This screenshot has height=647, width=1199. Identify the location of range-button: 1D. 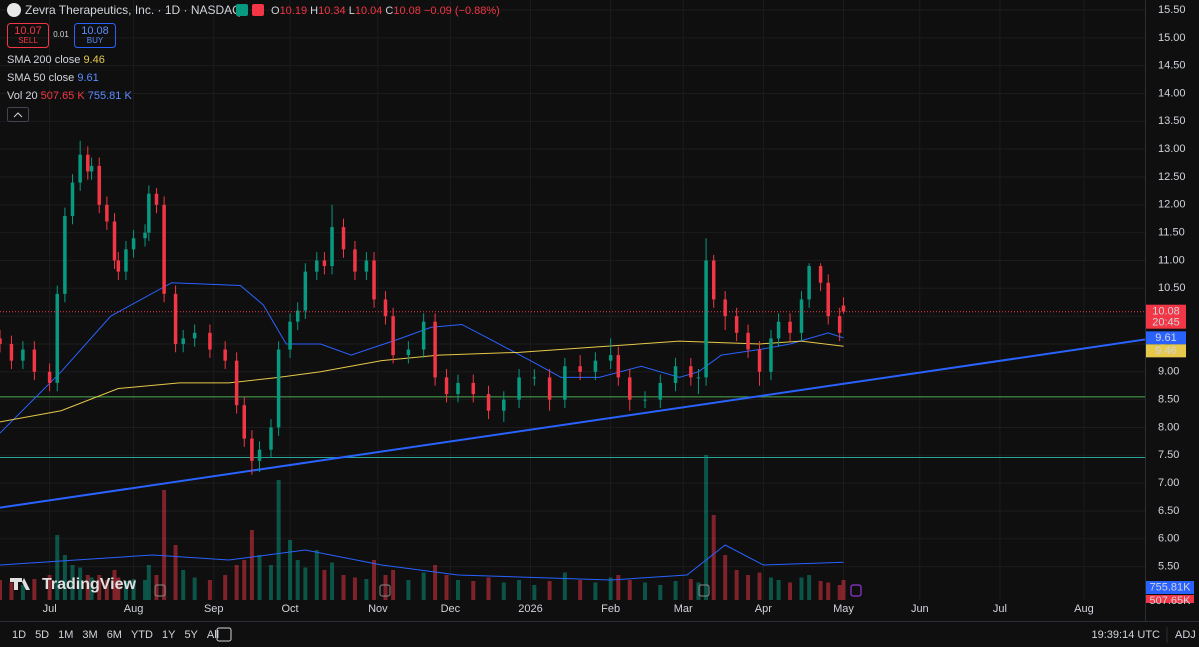
(19, 635).